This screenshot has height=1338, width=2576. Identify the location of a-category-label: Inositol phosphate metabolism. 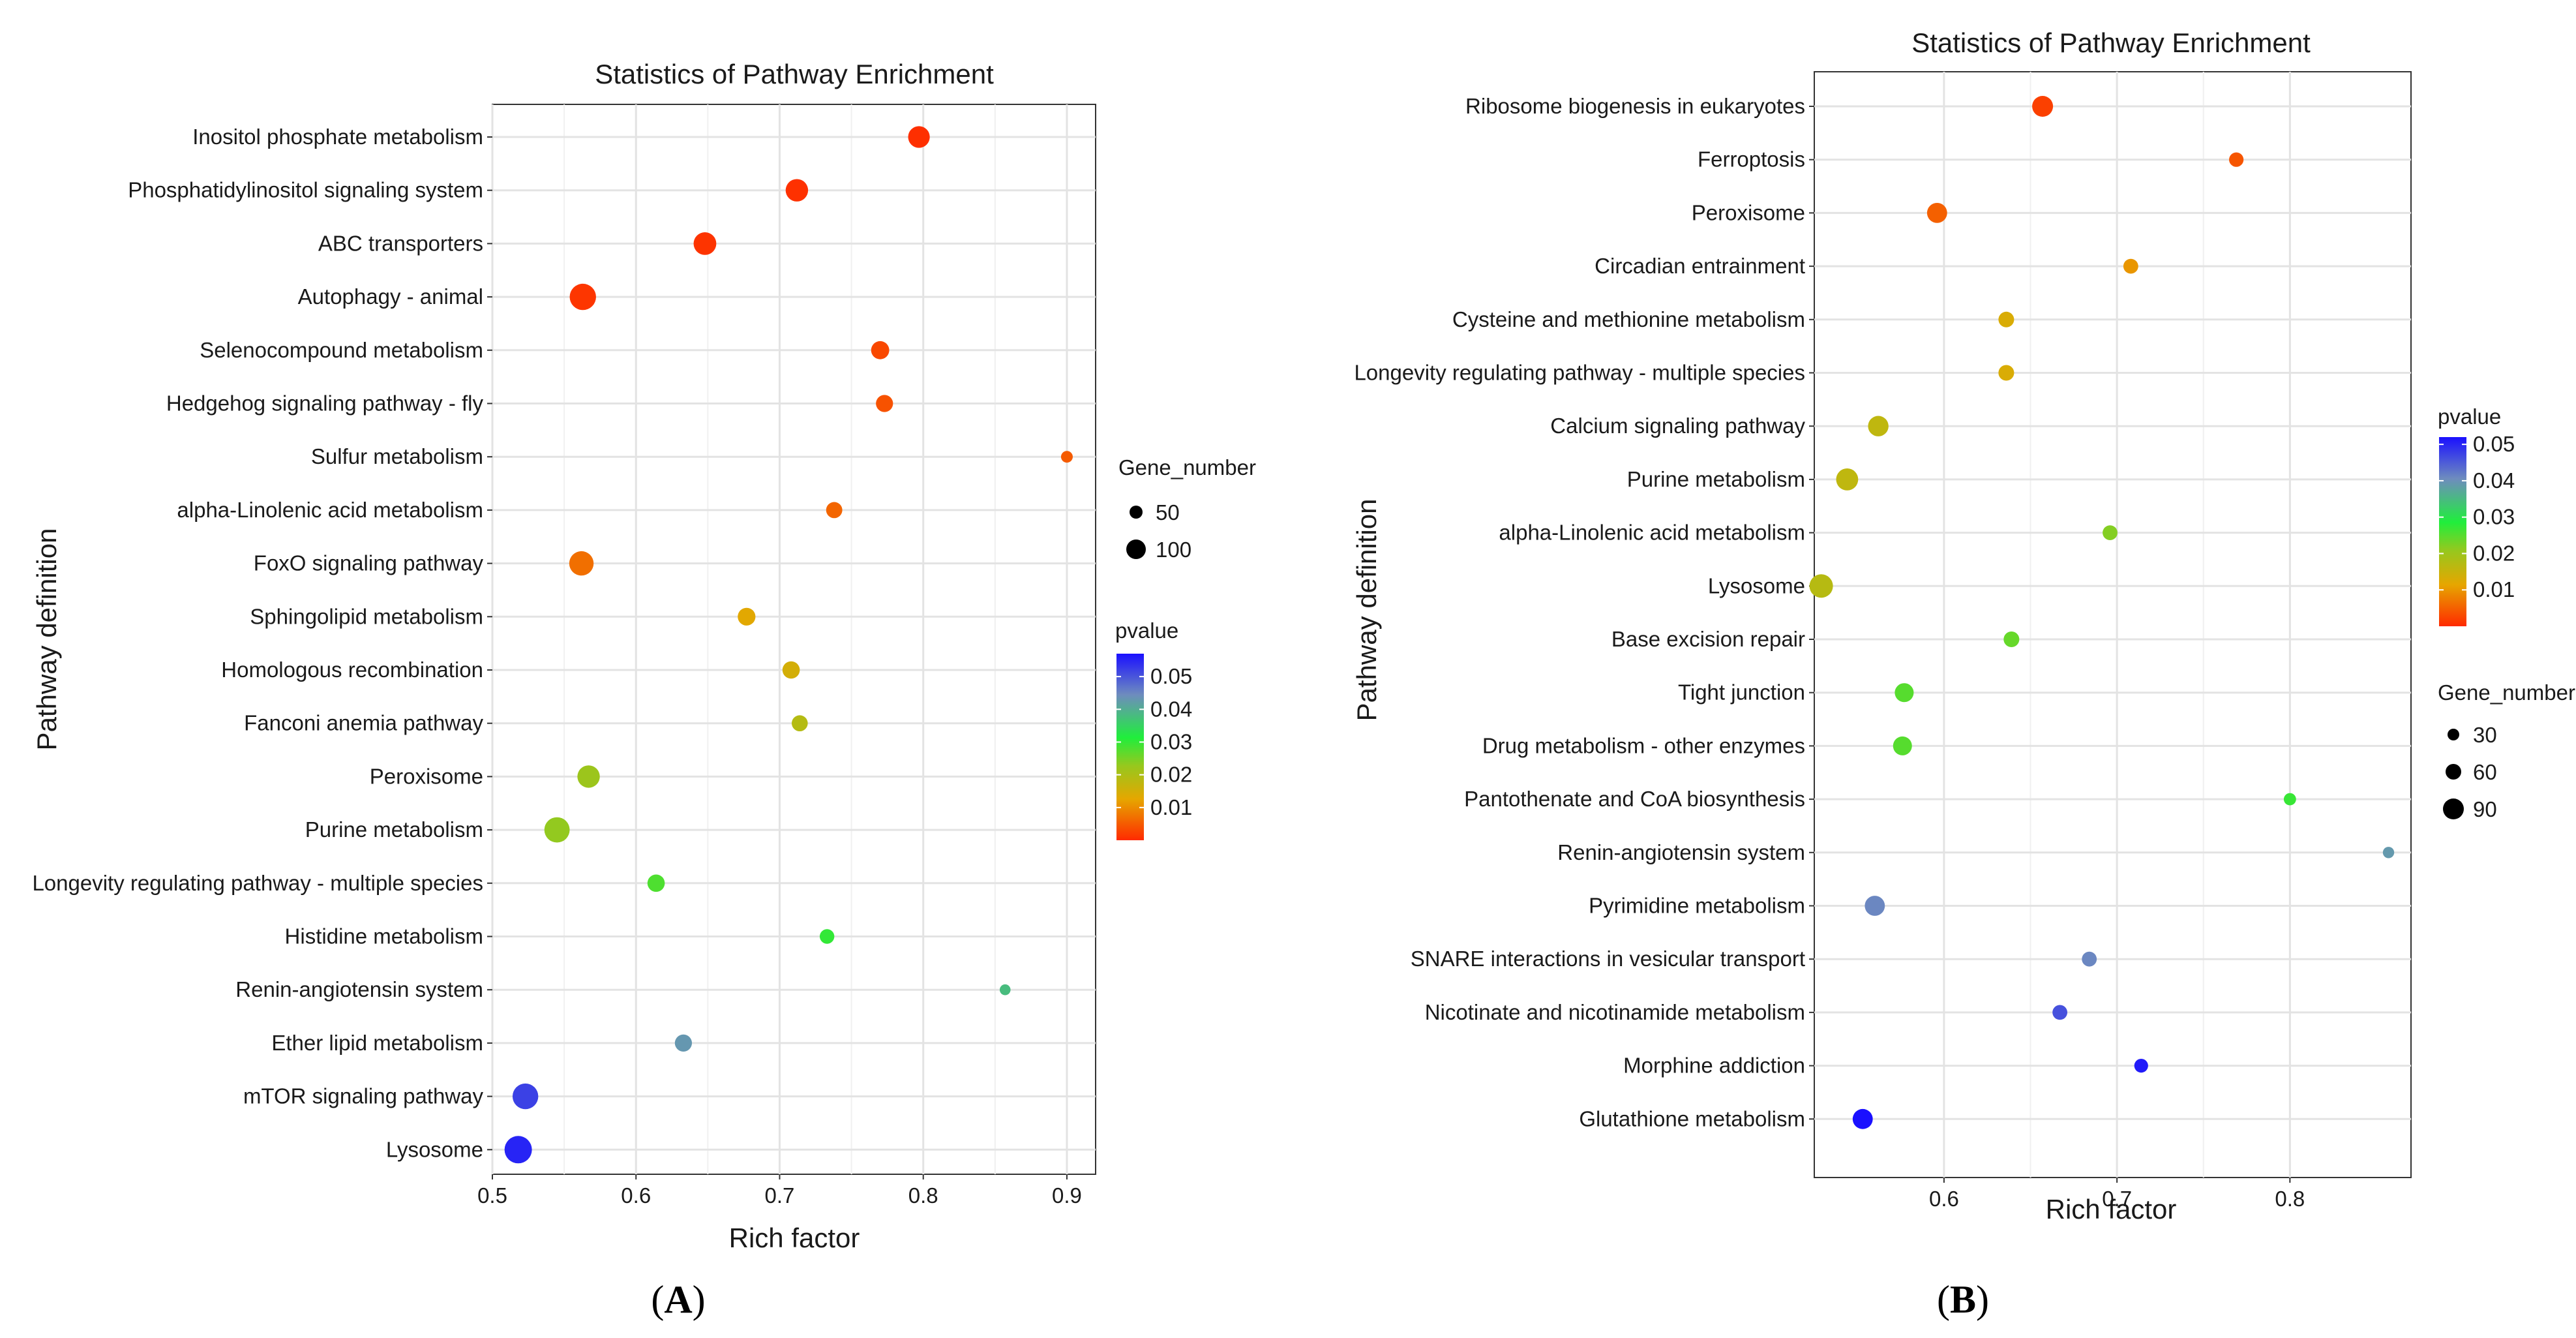
(337, 137).